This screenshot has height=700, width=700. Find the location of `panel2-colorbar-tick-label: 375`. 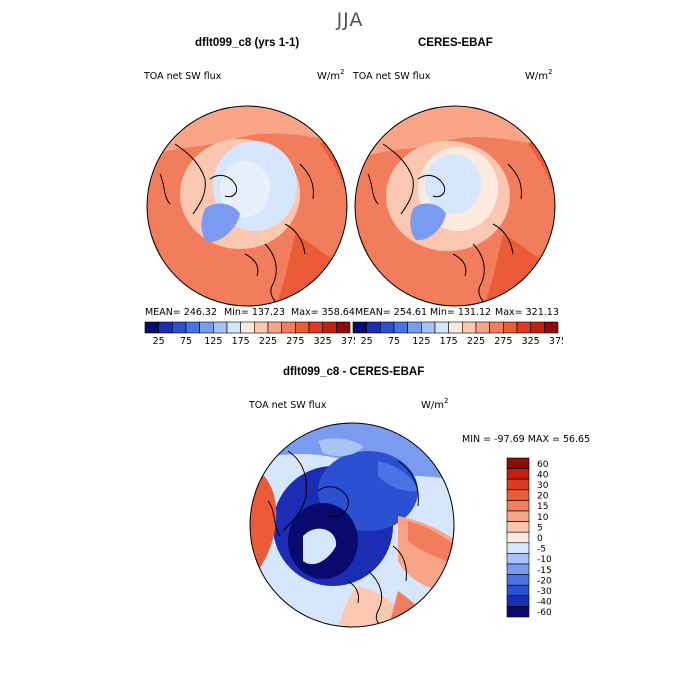

panel2-colorbar-tick-label: 375 is located at coordinates (556, 341).